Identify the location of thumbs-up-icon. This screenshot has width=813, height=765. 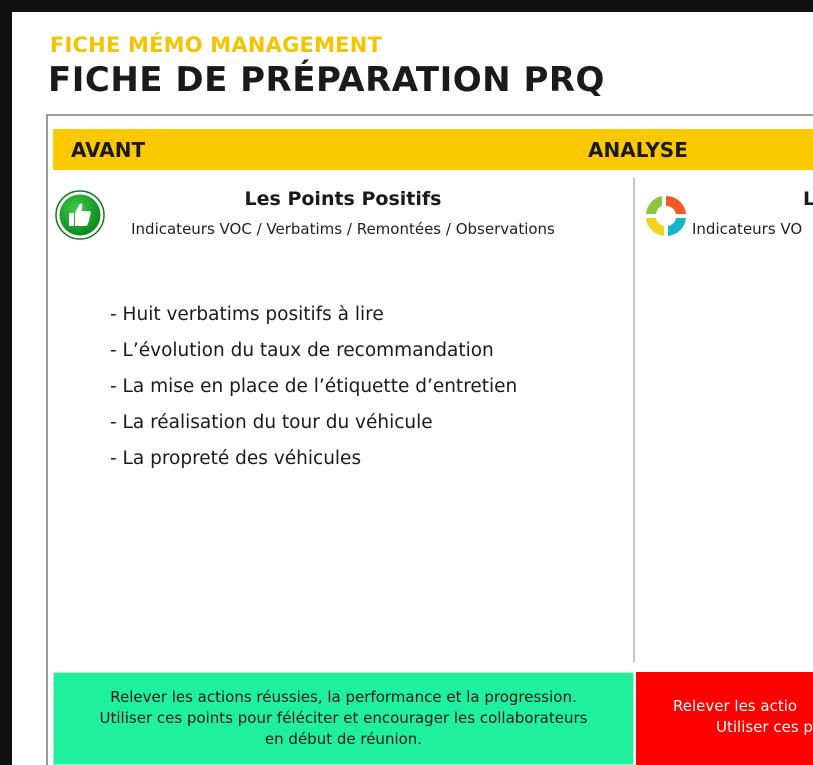
(80, 215).